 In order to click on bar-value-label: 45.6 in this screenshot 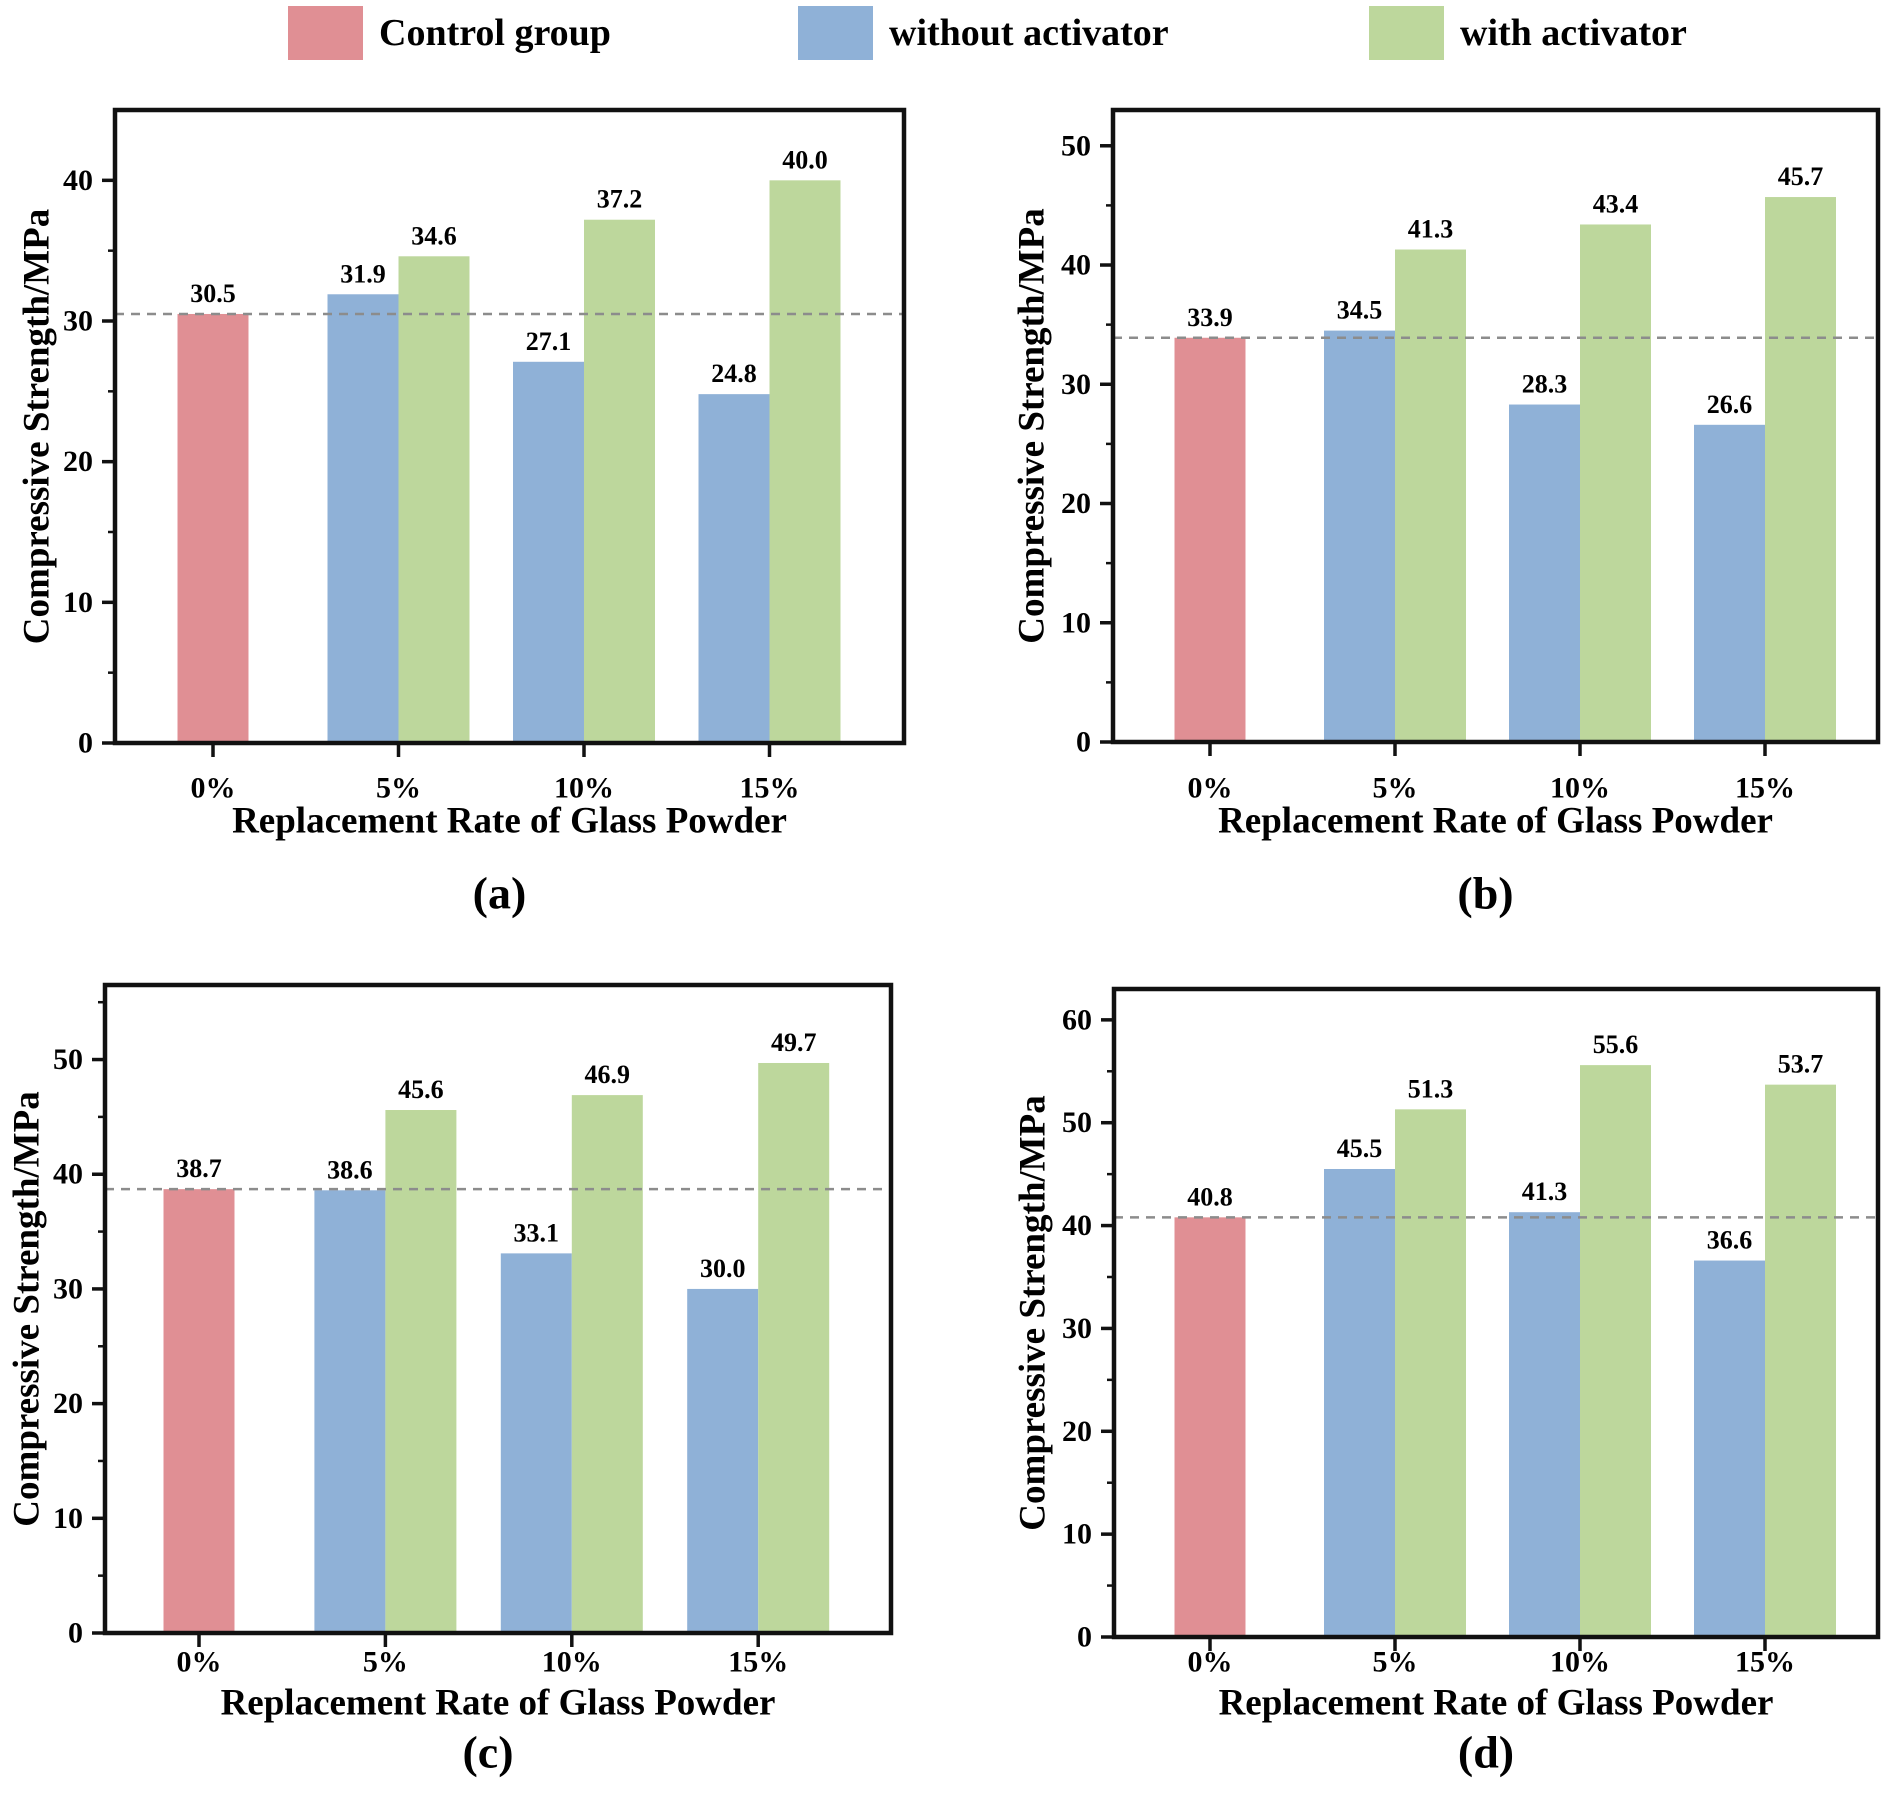, I will do `click(421, 1089)`.